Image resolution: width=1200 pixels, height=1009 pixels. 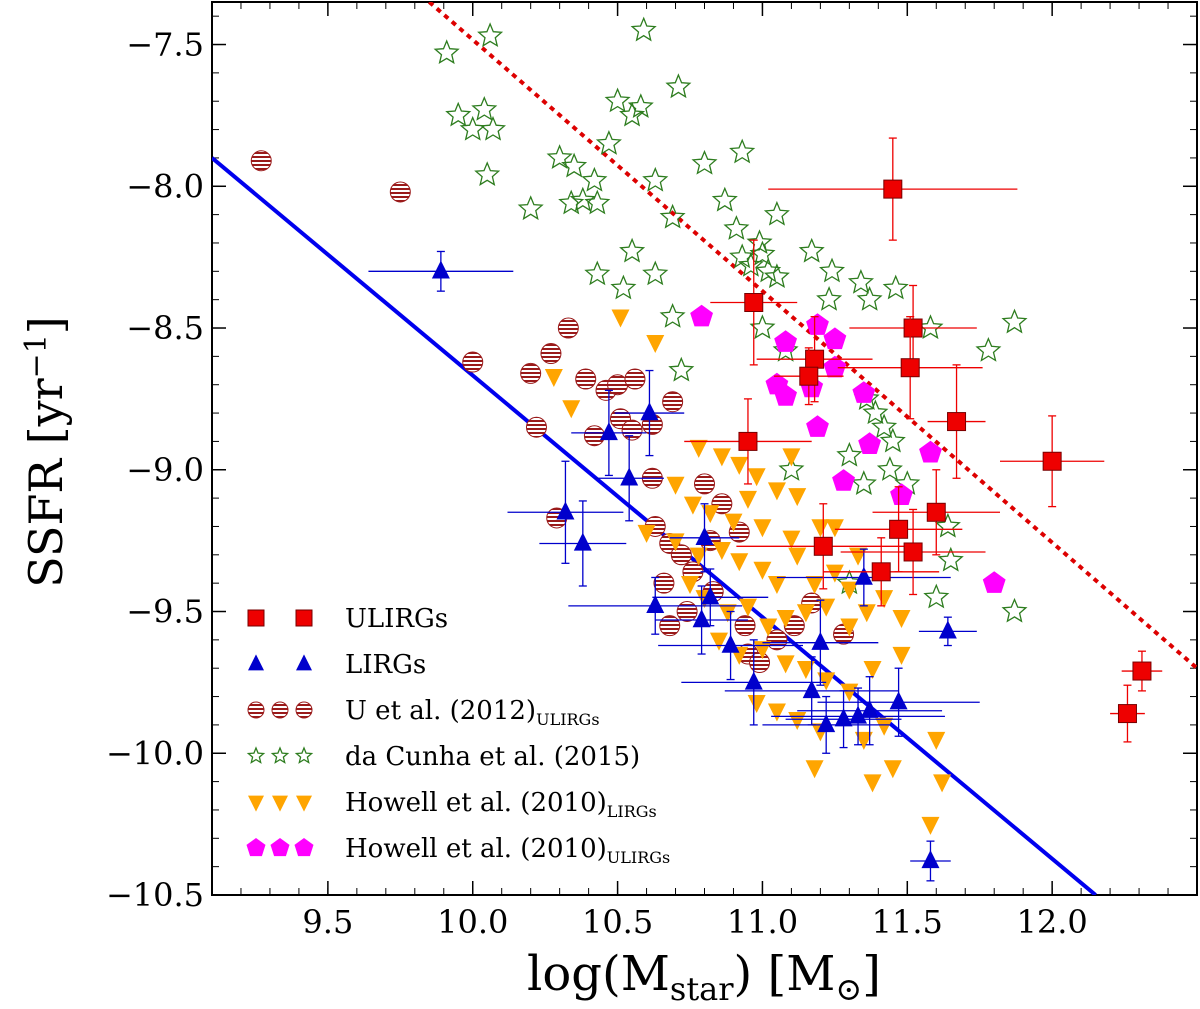 I want to click on x-tick-label: 12.0, so click(x=1052, y=922).